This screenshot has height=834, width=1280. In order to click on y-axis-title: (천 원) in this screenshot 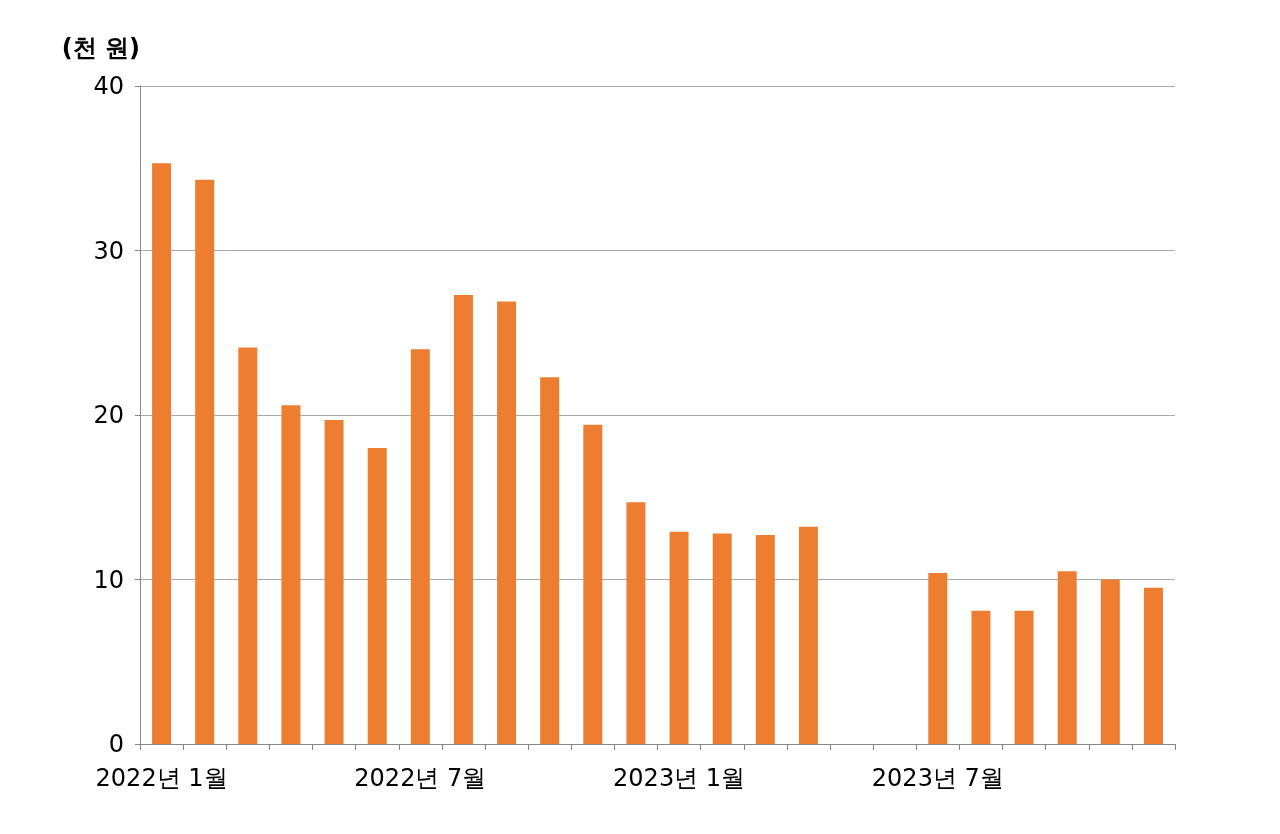, I will do `click(100, 48)`.